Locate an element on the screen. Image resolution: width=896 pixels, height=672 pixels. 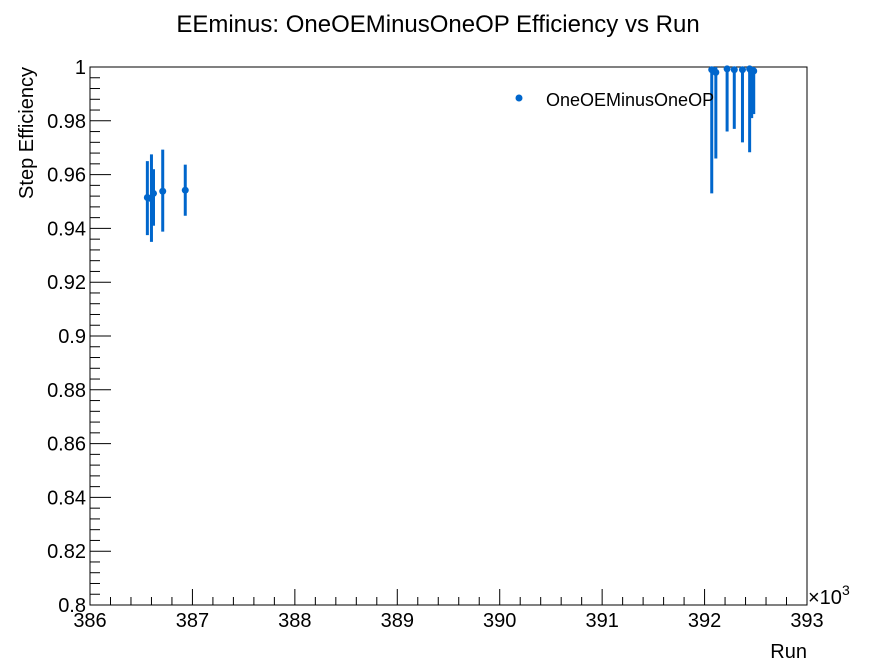
x-axis-multiplier-base: ×10 is located at coordinates (825, 598).